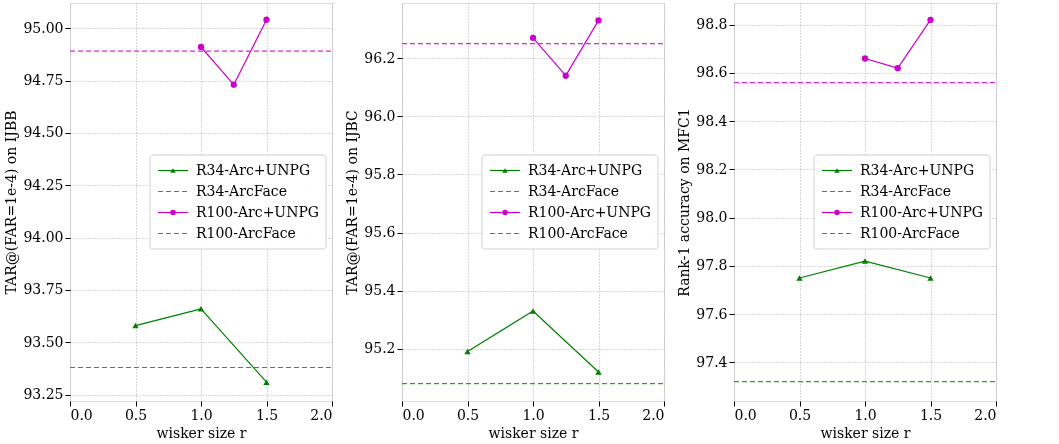  What do you see at coordinates (43, 237) in the screenshot?
I see `y-tick-label: 94.00` at bounding box center [43, 237].